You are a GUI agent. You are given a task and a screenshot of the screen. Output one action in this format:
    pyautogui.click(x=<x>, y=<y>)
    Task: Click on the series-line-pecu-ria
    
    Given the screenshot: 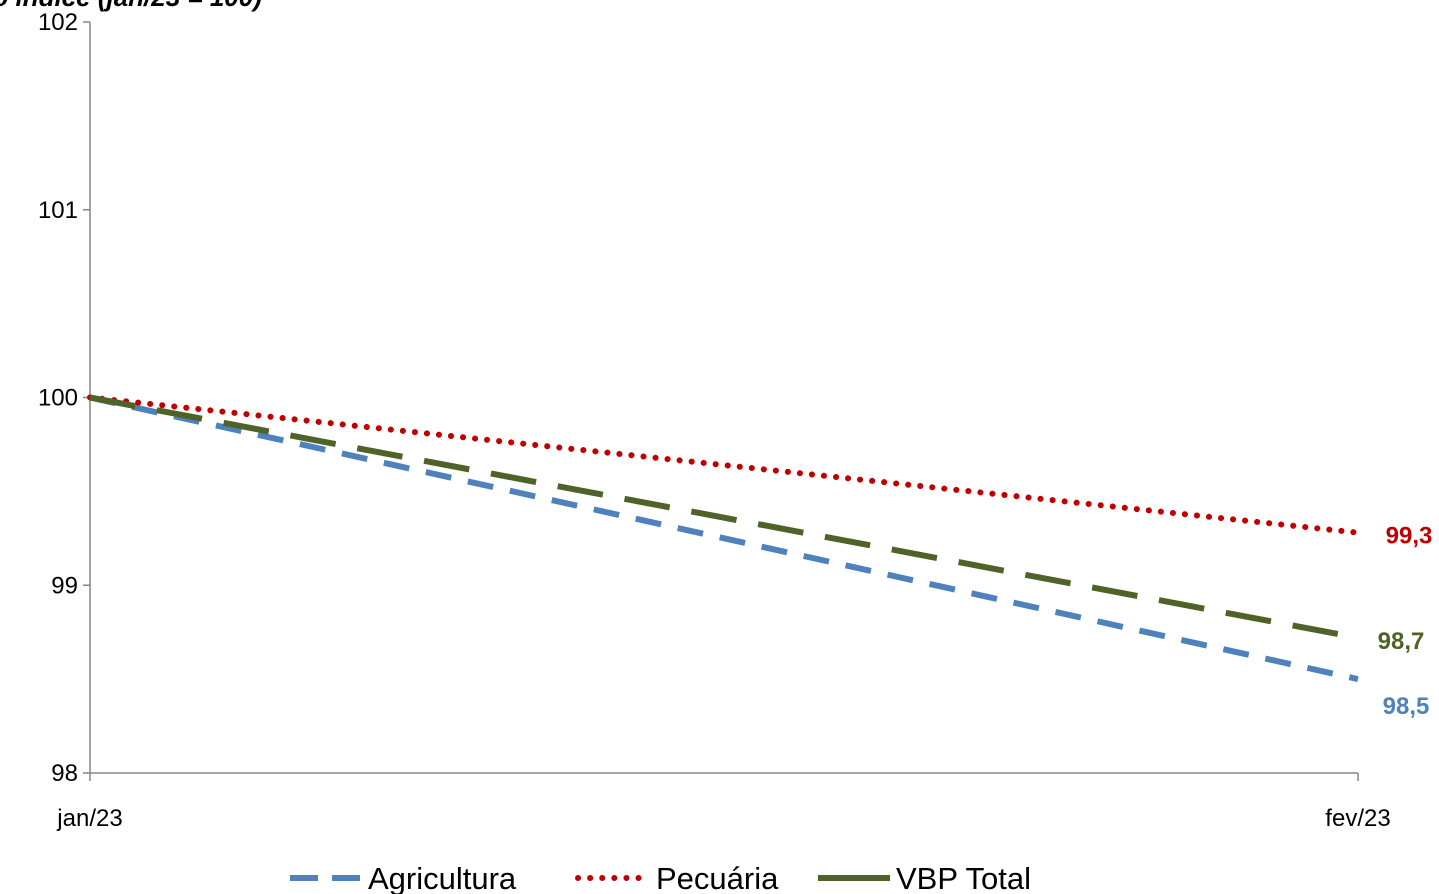 What is the action you would take?
    pyautogui.click(x=724, y=465)
    